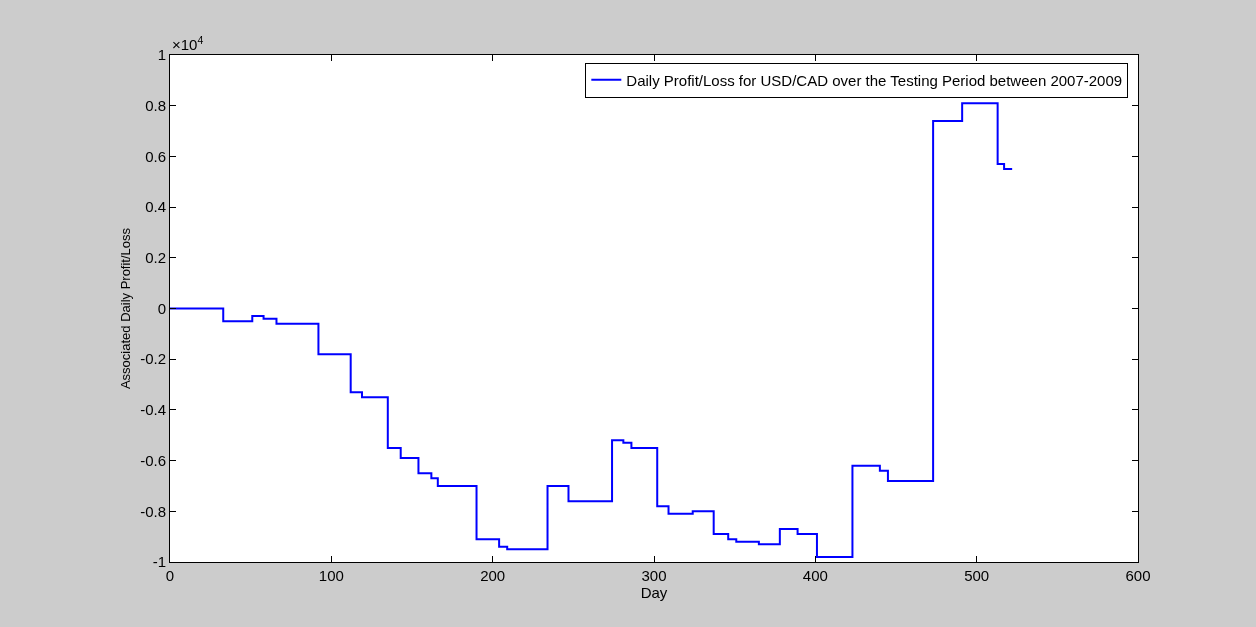 The width and height of the screenshot is (1256, 627). I want to click on y-axis-title: Associated Daily Profit/Loss, so click(126, 308).